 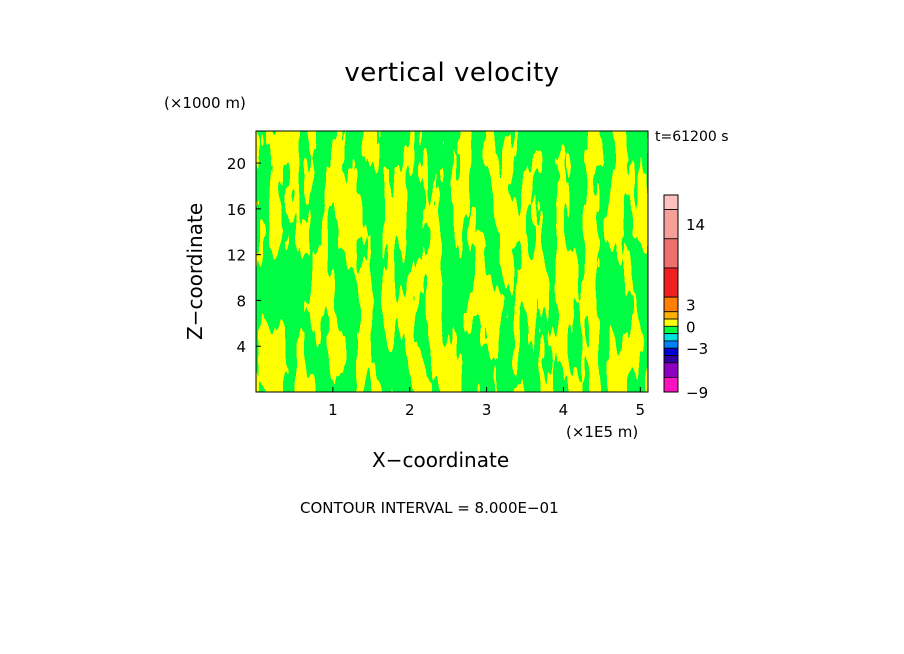 I want to click on contour-interval-label: CONTOUR INTERVAL = 8.000E−01, so click(x=429, y=508).